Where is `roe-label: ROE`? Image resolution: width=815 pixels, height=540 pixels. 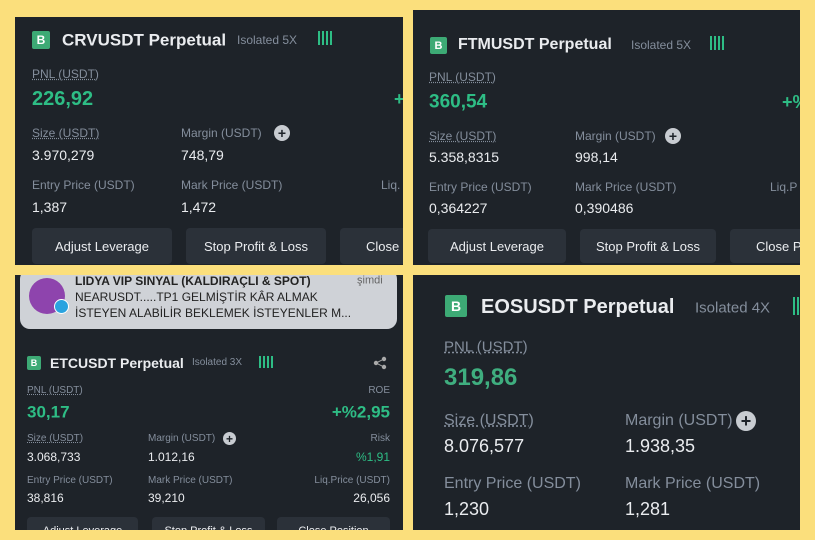
roe-label: ROE is located at coordinates (379, 390).